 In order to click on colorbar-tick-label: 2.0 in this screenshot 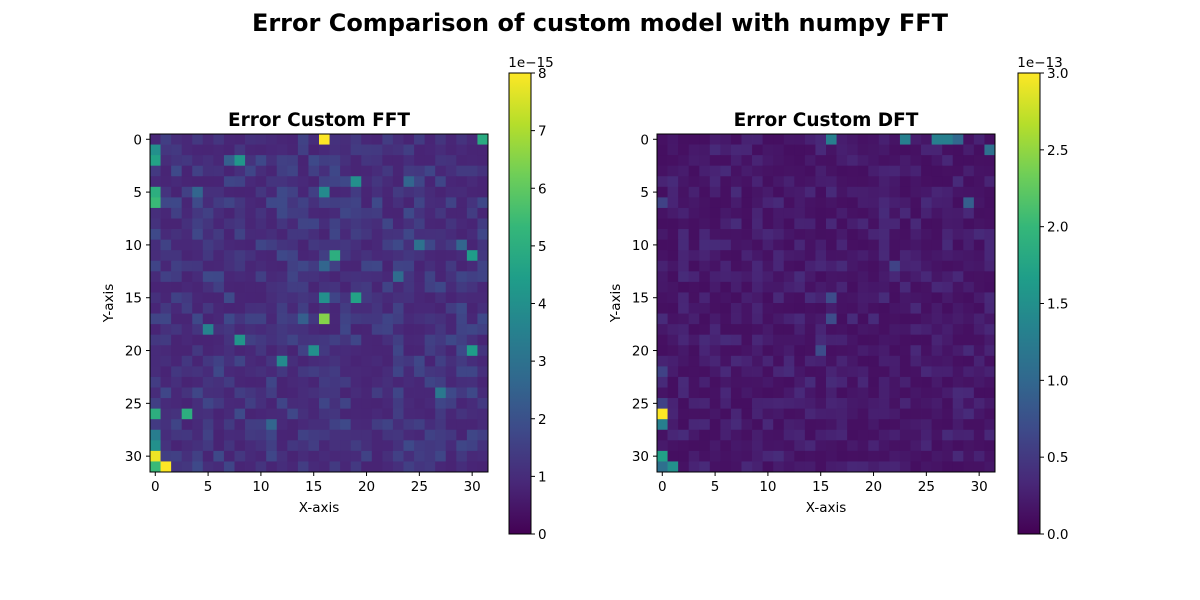, I will do `click(1057, 228)`.